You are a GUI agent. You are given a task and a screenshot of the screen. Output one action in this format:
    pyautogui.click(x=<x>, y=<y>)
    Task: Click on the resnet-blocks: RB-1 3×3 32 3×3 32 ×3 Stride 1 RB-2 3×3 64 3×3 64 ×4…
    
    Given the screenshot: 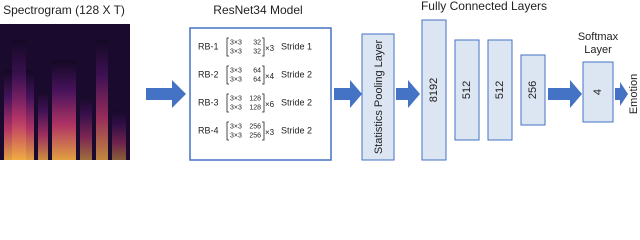 What is the action you would take?
    pyautogui.click(x=255, y=89)
    